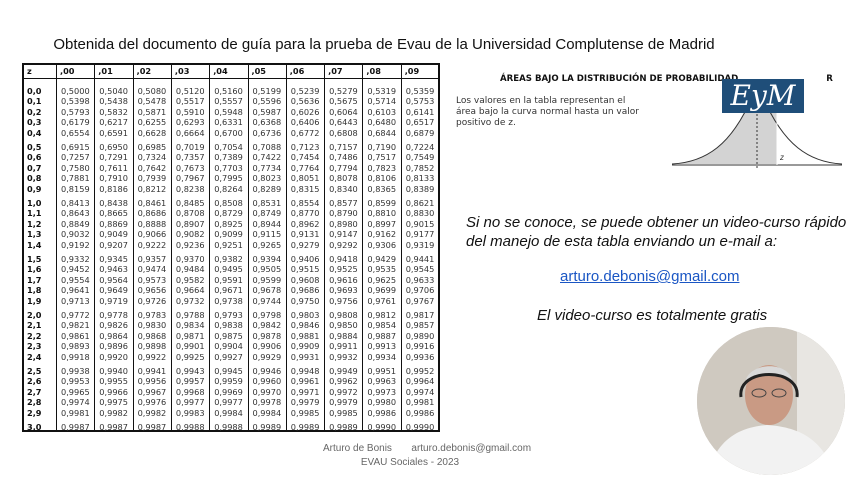 The width and height of the screenshot is (848, 477). Describe the element at coordinates (343, 381) in the screenshot. I see `table-cell: 0,9962` at that location.